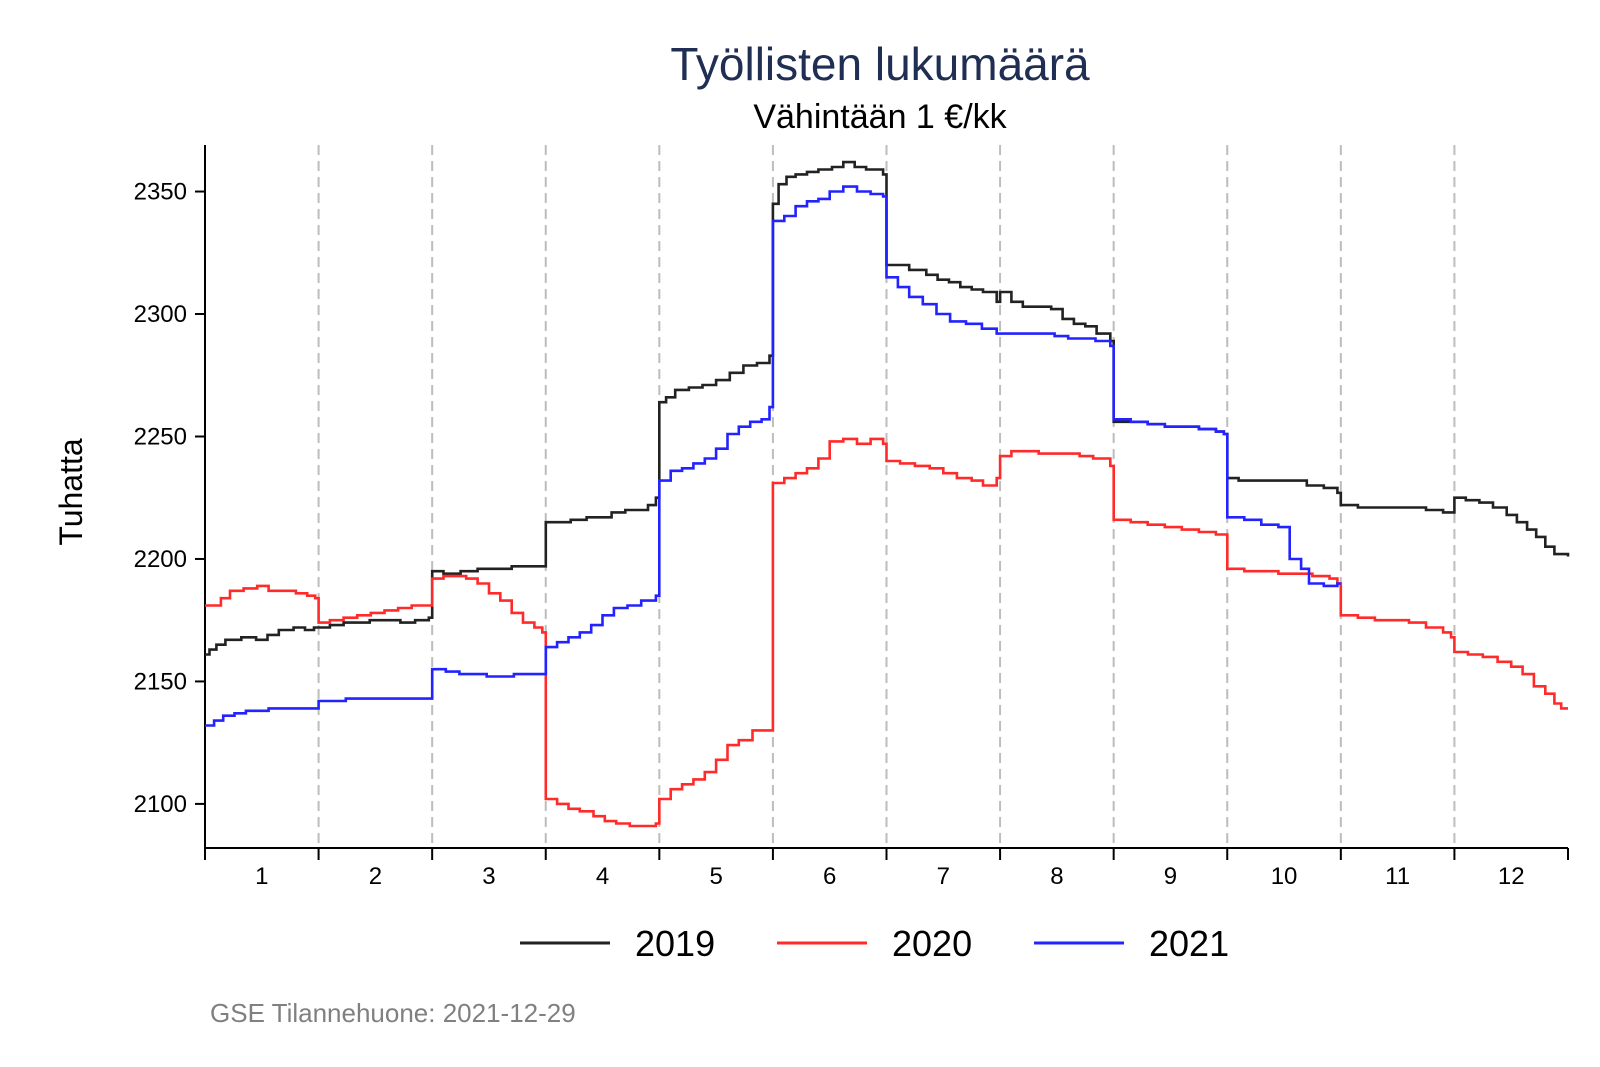 The image size is (1600, 1067). I want to click on x-tick-label-7: 7, so click(943, 876).